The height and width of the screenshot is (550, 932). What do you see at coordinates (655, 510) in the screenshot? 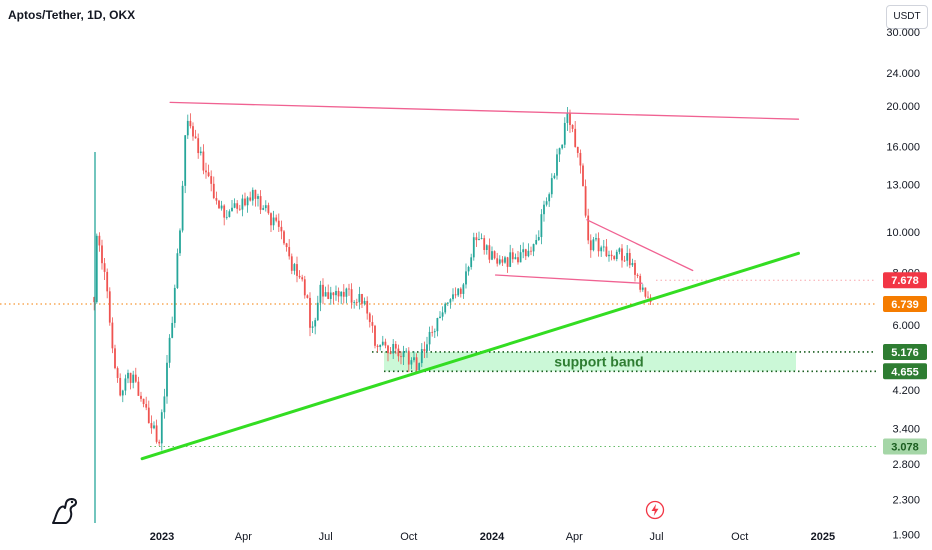
I see `flash-icon` at bounding box center [655, 510].